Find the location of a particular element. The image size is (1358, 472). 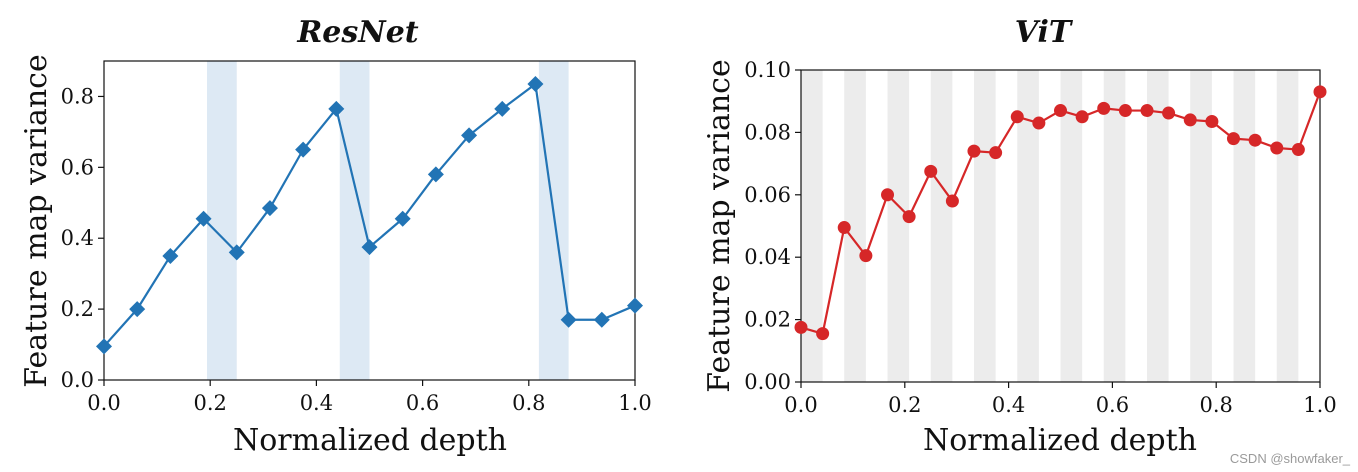

vit-chart-title: ViT is located at coordinates (1044, 32).